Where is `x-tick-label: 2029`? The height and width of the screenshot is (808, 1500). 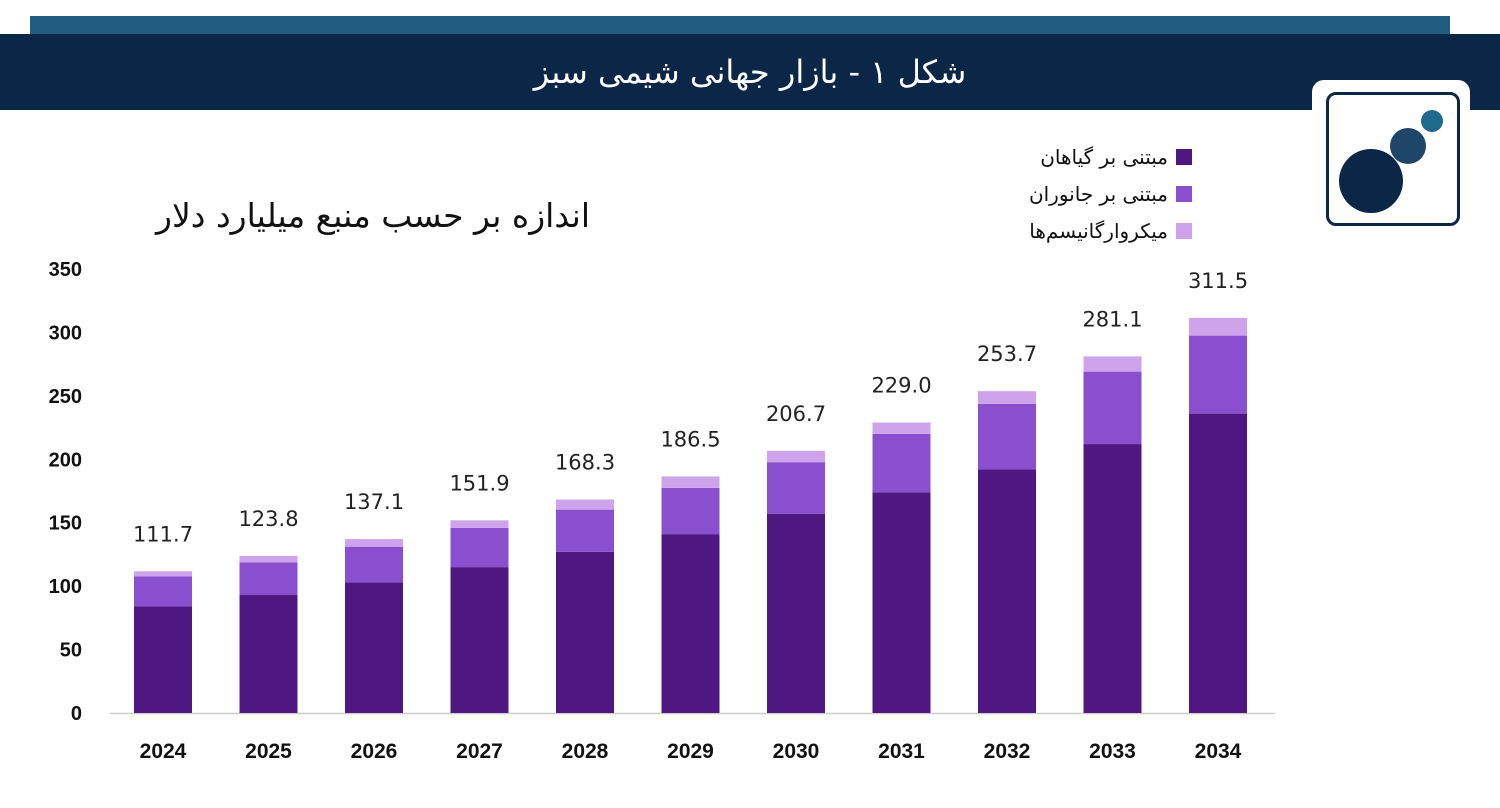
x-tick-label: 2029 is located at coordinates (690, 751).